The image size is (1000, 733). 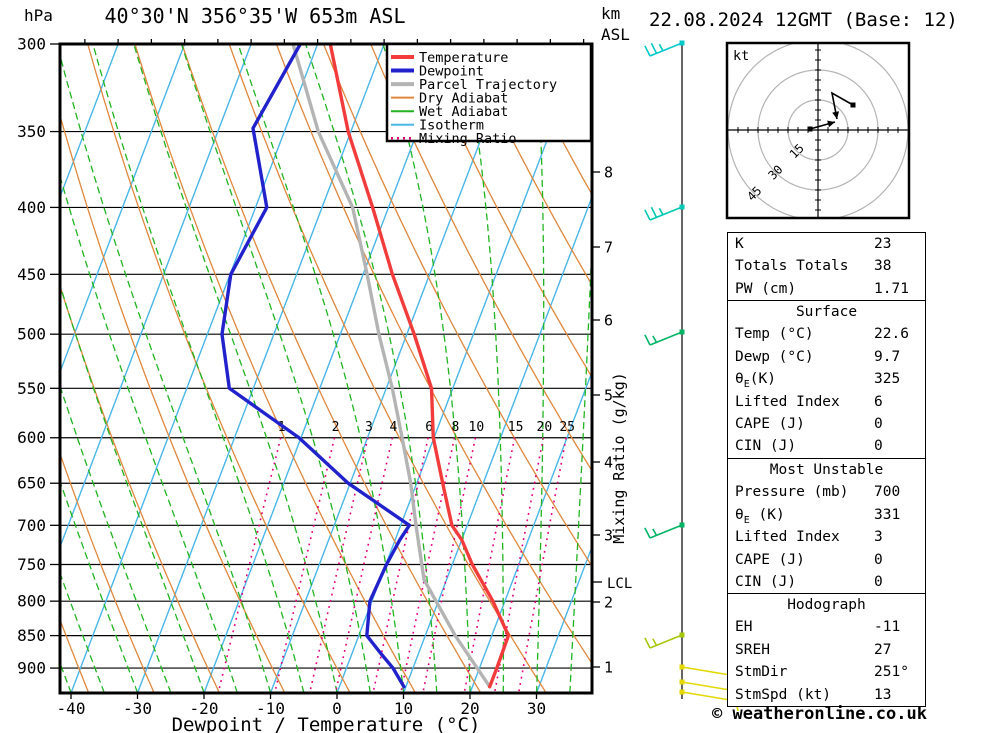 What do you see at coordinates (826, 470) in the screenshot?
I see `stats-section-header: Most Unstable` at bounding box center [826, 470].